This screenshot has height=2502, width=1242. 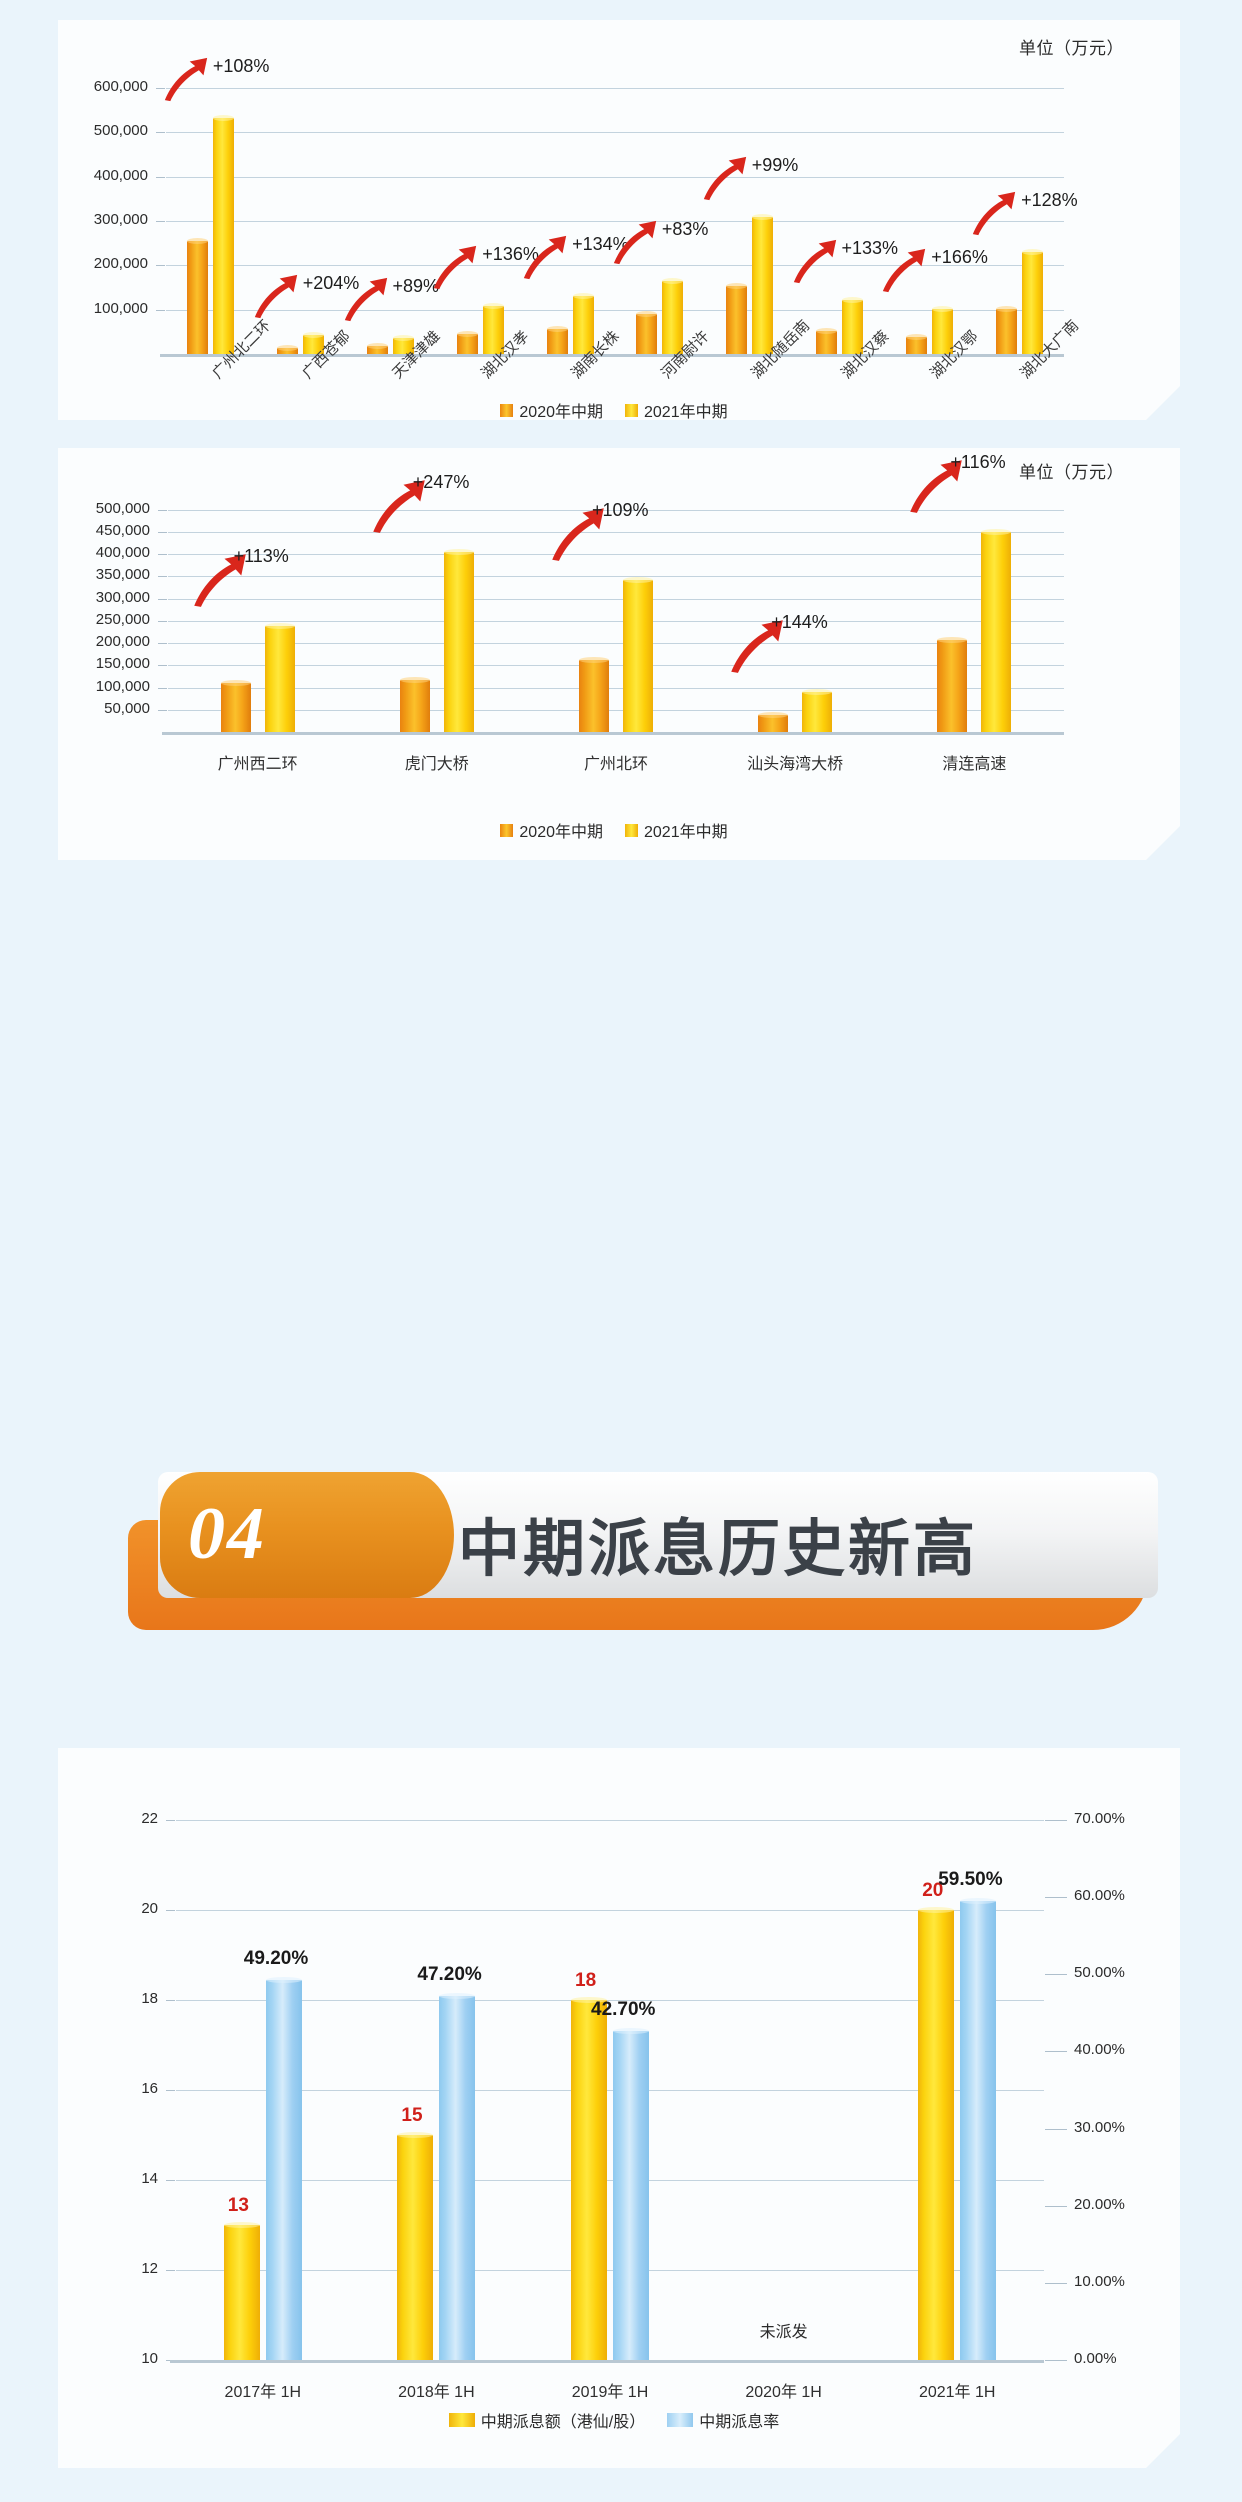 What do you see at coordinates (658, 1552) in the screenshot?
I see `section-banner-04: 04 中期派息历史新高` at bounding box center [658, 1552].